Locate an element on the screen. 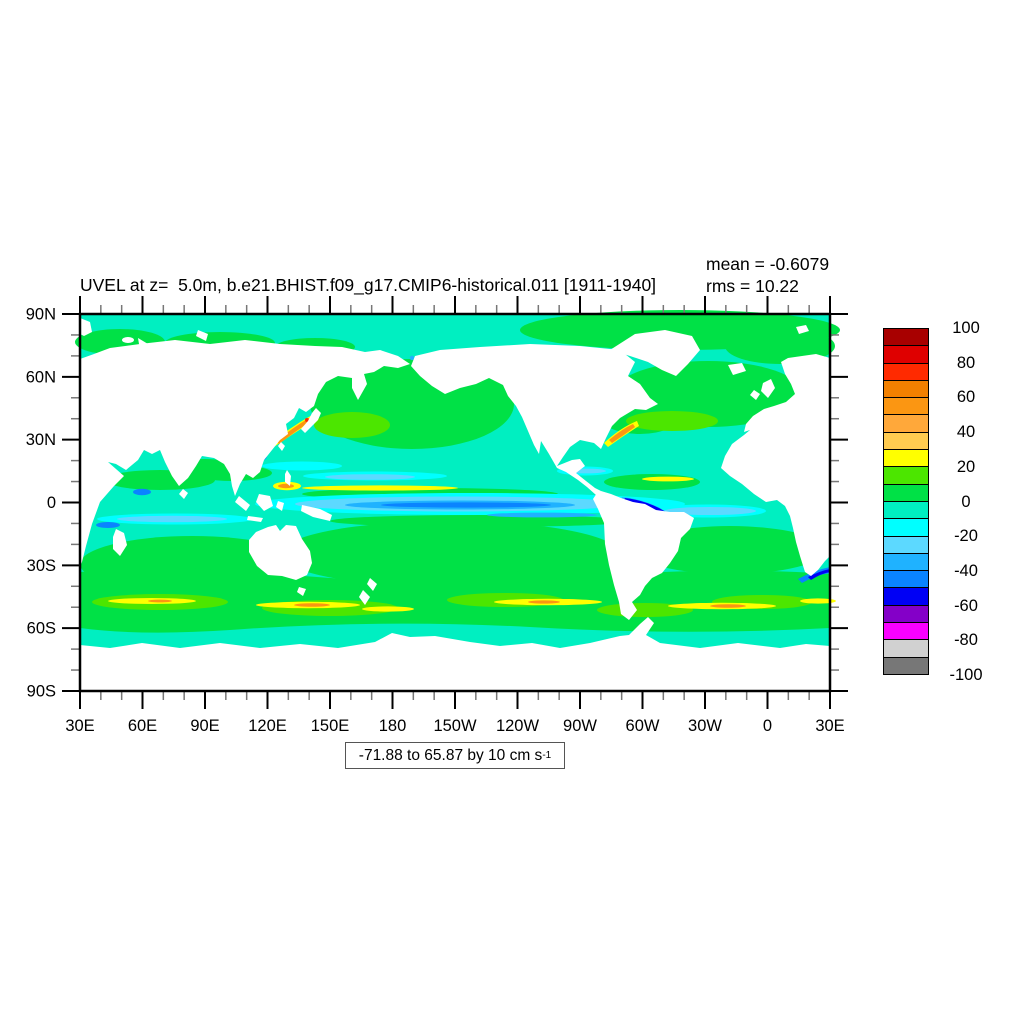 This screenshot has height=1024, width=1024. y-axis-labels: 90N 60N 30N 0 30S 60S 90S is located at coordinates (41, 503).